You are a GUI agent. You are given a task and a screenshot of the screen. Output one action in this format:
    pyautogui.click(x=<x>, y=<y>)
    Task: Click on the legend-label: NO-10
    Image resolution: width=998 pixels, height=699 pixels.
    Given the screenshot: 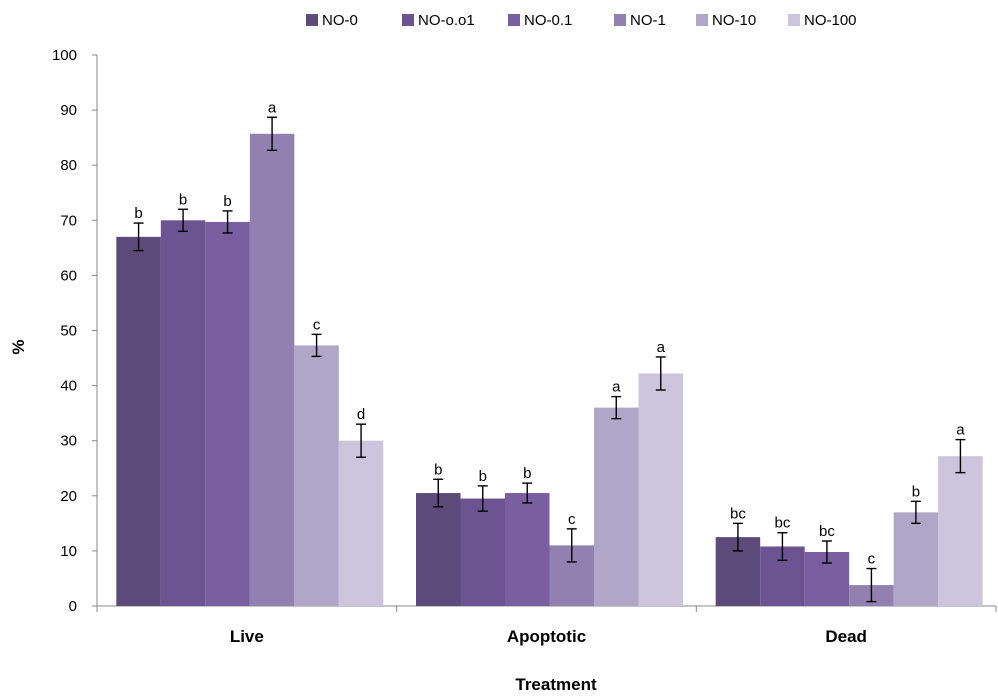 What is the action you would take?
    pyautogui.click(x=734, y=20)
    